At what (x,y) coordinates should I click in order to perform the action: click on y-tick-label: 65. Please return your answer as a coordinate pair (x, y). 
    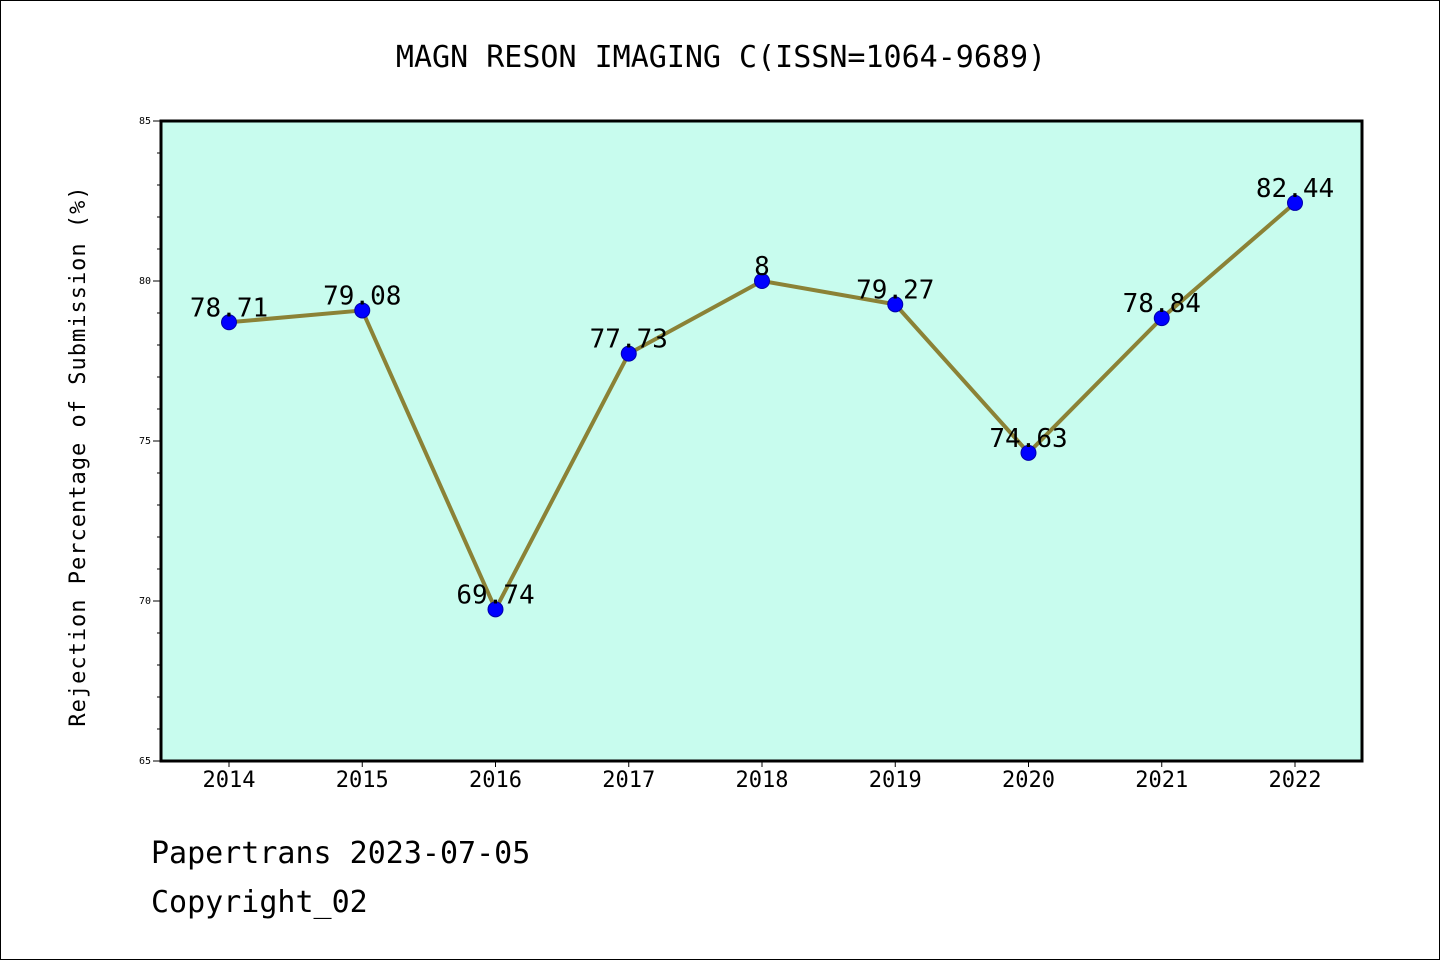
    Looking at the image, I should click on (145, 761).